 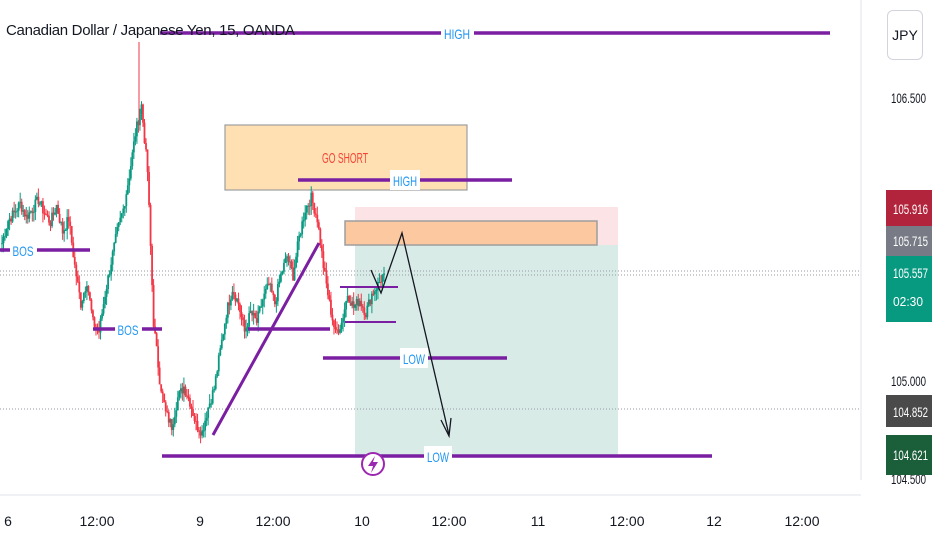 What do you see at coordinates (405, 181) in the screenshot?
I see `high-mid-label: HIGH` at bounding box center [405, 181].